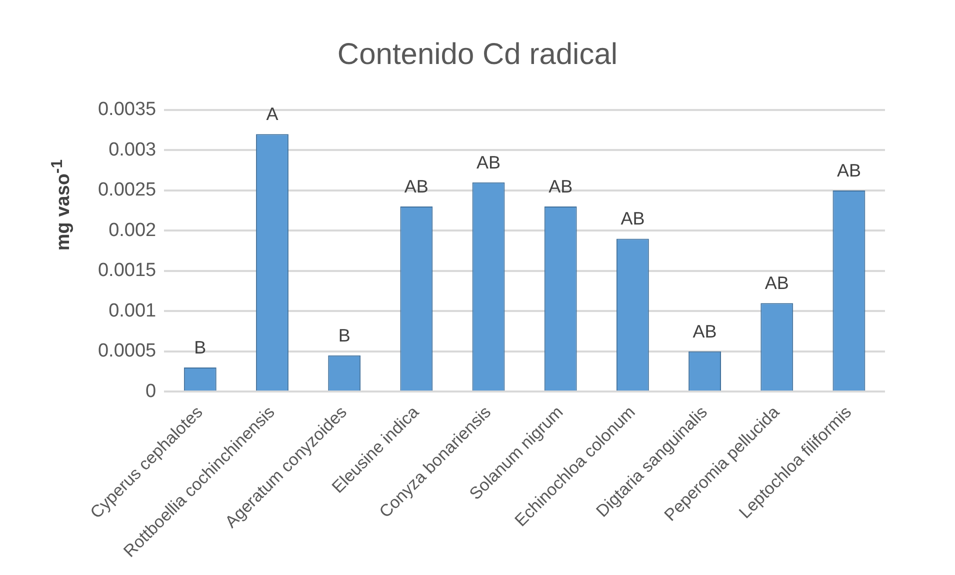 This screenshot has height=575, width=955. Describe the element at coordinates (132, 230) in the screenshot. I see `y-tick-label: 0.002` at that location.